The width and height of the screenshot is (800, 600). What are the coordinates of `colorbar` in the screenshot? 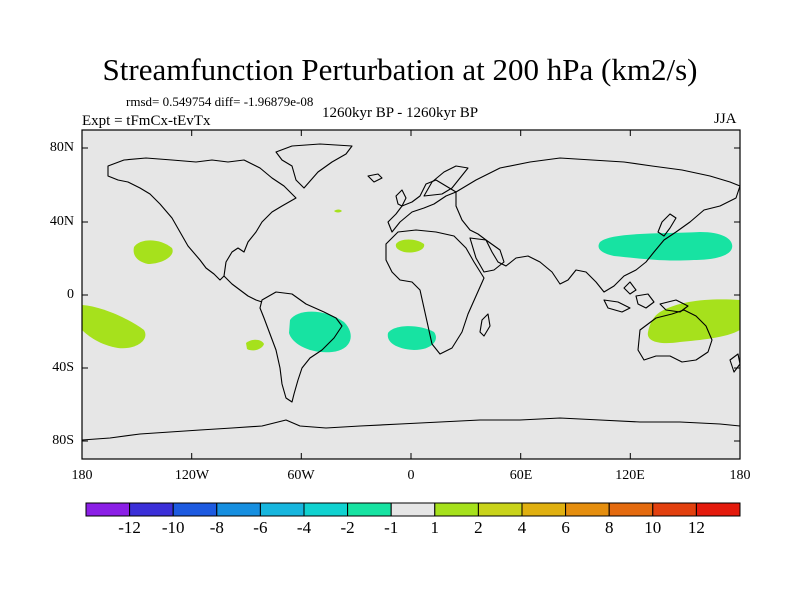 It's located at (413, 509).